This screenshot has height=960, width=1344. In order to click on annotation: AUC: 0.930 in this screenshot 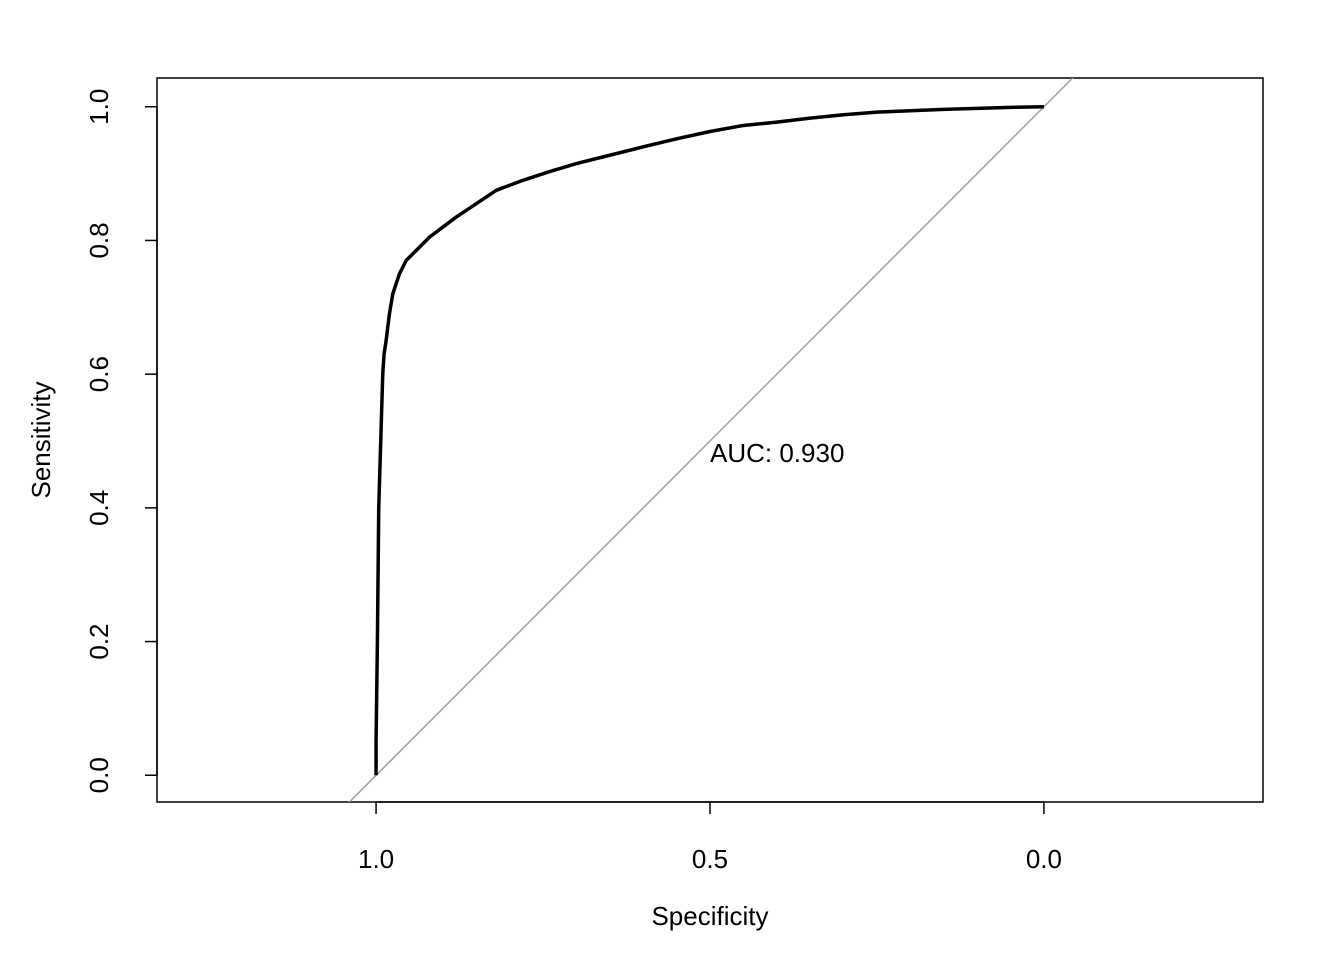, I will do `click(777, 453)`.